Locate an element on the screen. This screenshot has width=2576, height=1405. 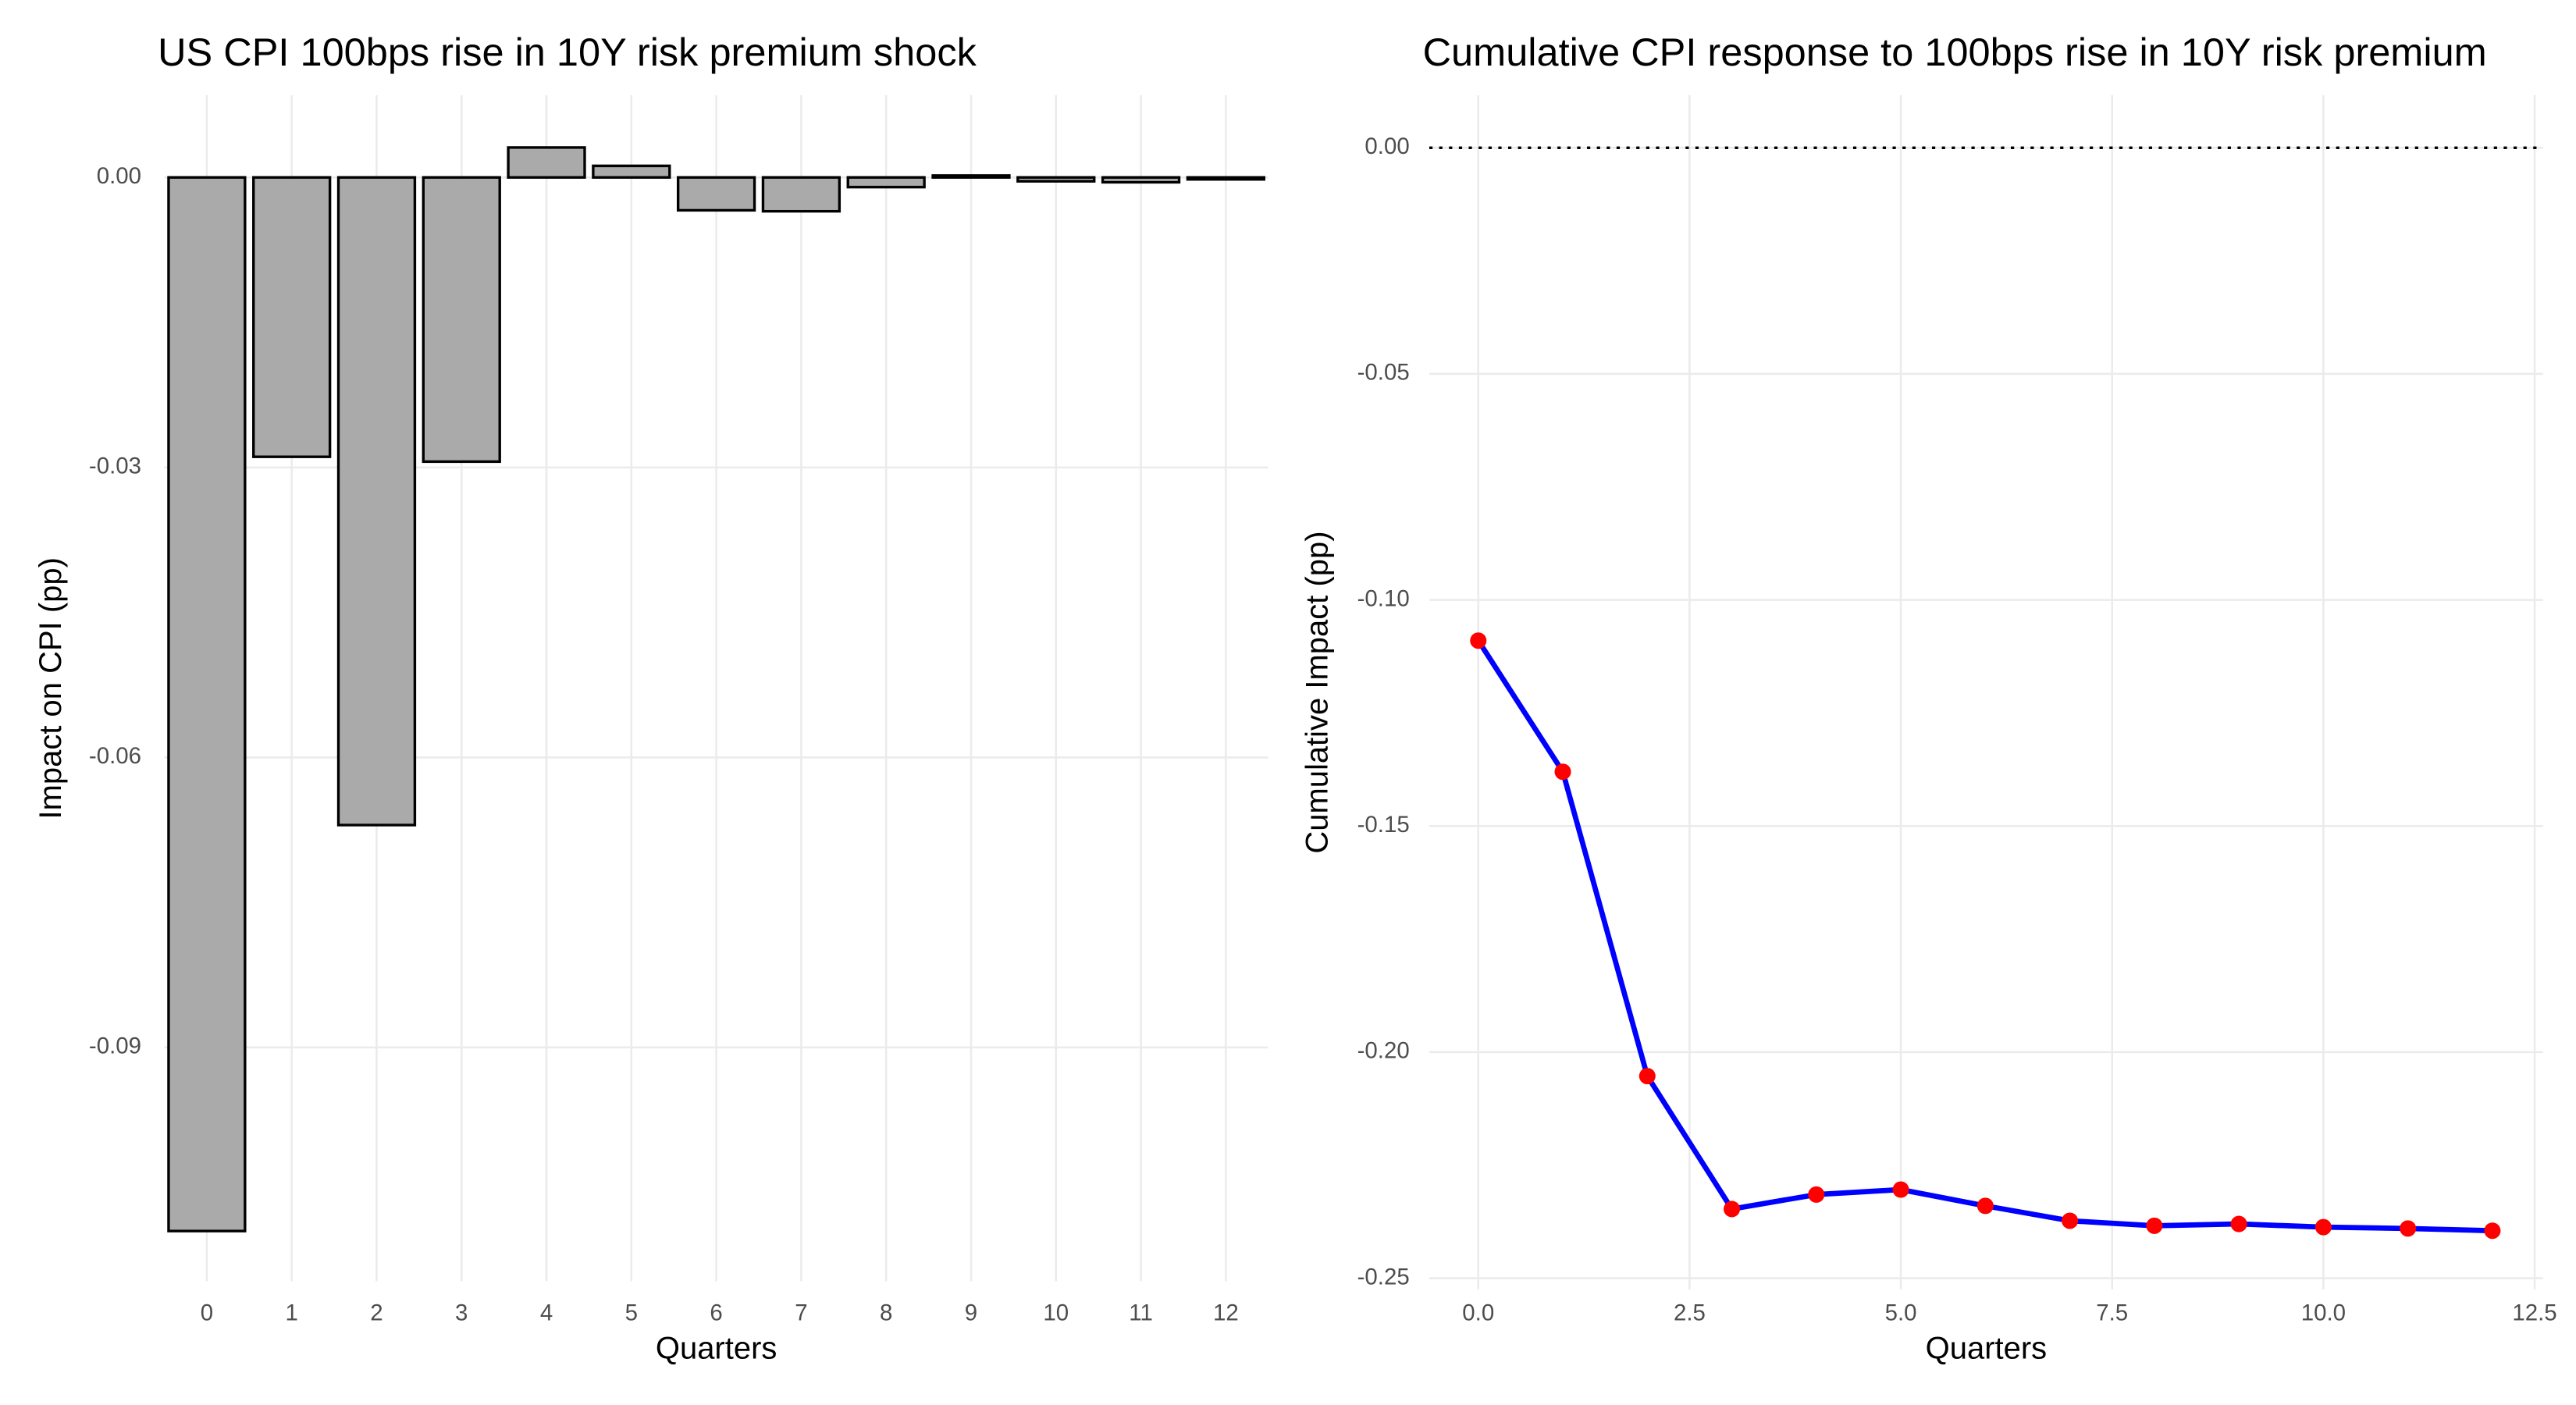
x-tick-label: 6 is located at coordinates (716, 1312).